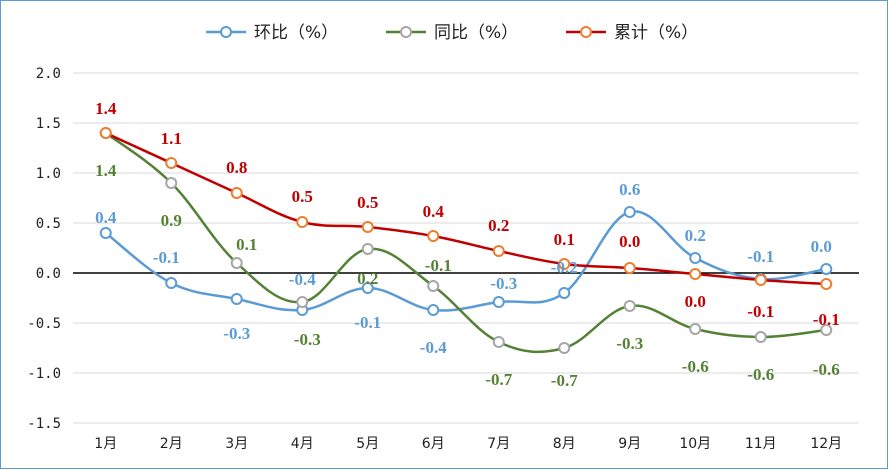  Describe the element at coordinates (629, 444) in the screenshot. I see `x-tick-label: 9月` at that location.